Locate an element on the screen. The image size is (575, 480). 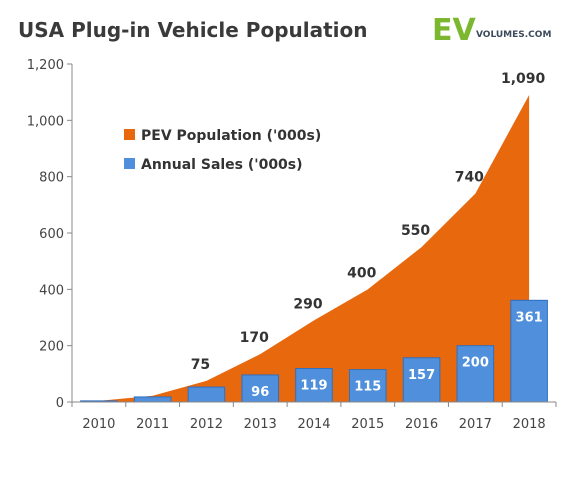
sales-data-label: 361 is located at coordinates (529, 317).